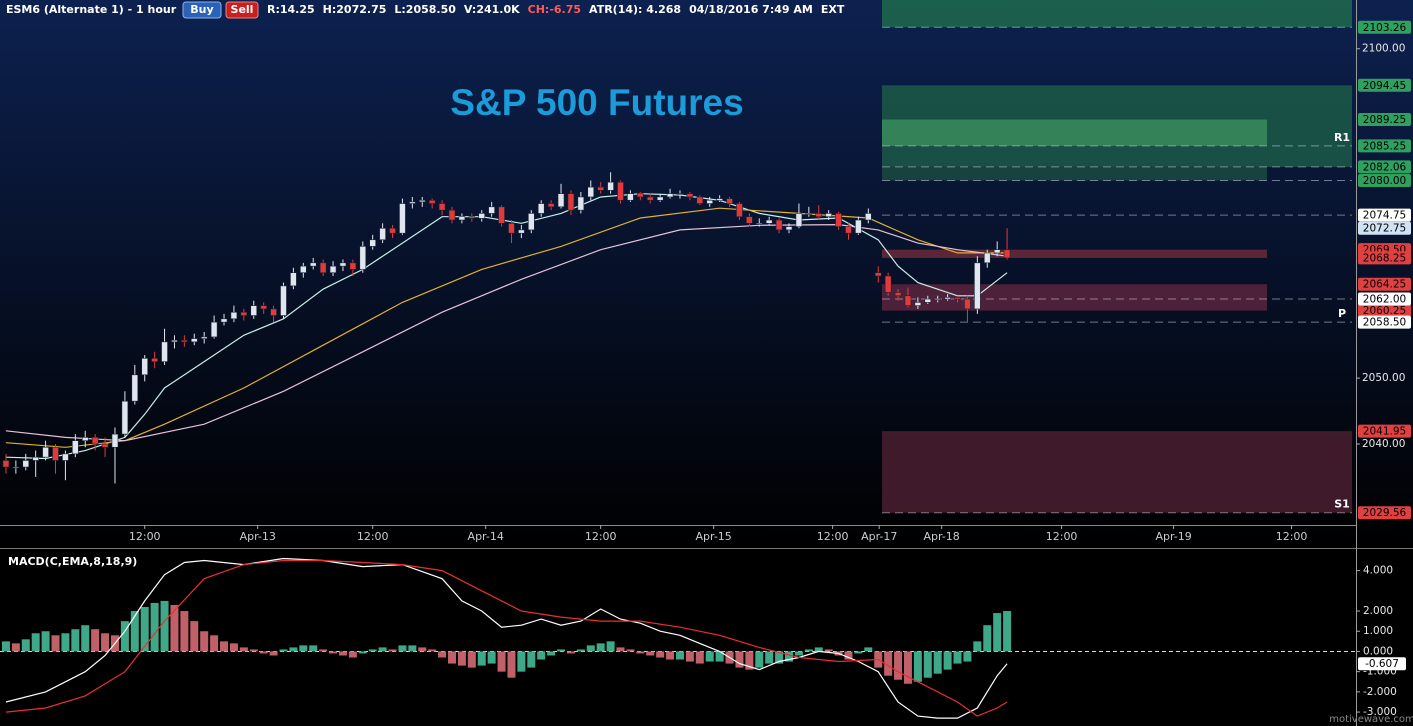 Image resolution: width=1413 pixels, height=726 pixels. What do you see at coordinates (258, 536) in the screenshot?
I see `x-tick-label: Apr-13` at bounding box center [258, 536].